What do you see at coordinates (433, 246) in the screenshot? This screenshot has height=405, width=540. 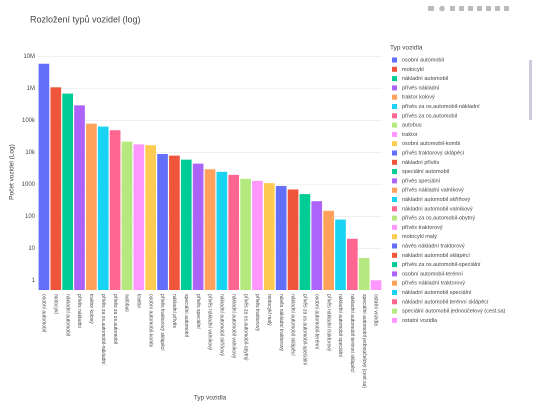 I see `legend-label: návěs nákladní traktorový` at bounding box center [433, 246].